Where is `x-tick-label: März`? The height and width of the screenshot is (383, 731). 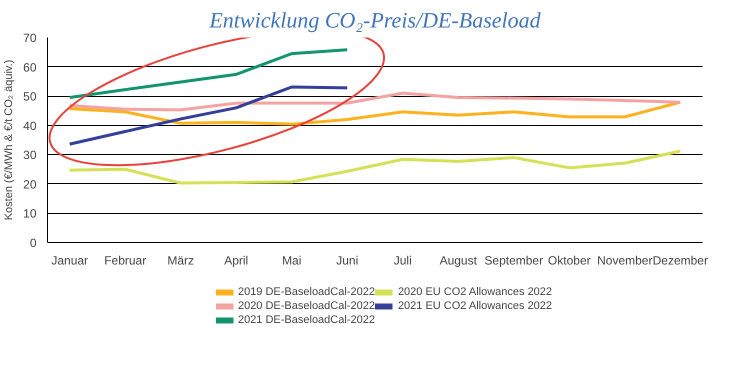 x-tick-label: März is located at coordinates (180, 261).